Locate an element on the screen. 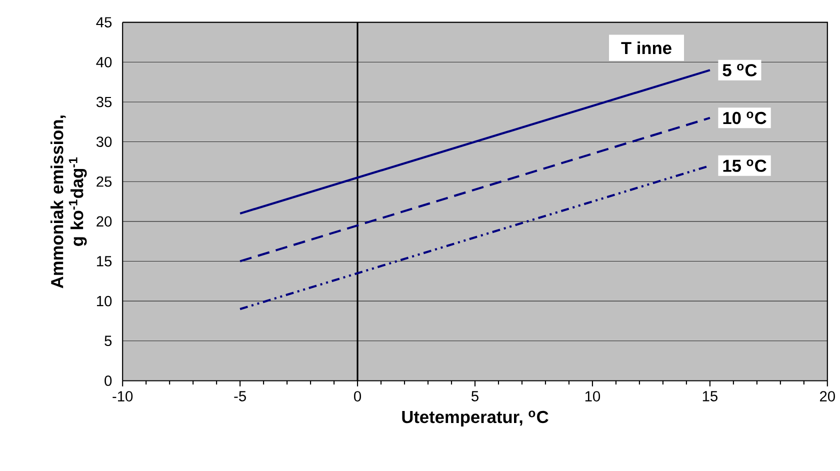 This screenshot has width=840, height=471. x-tick-label: 0 is located at coordinates (358, 396).